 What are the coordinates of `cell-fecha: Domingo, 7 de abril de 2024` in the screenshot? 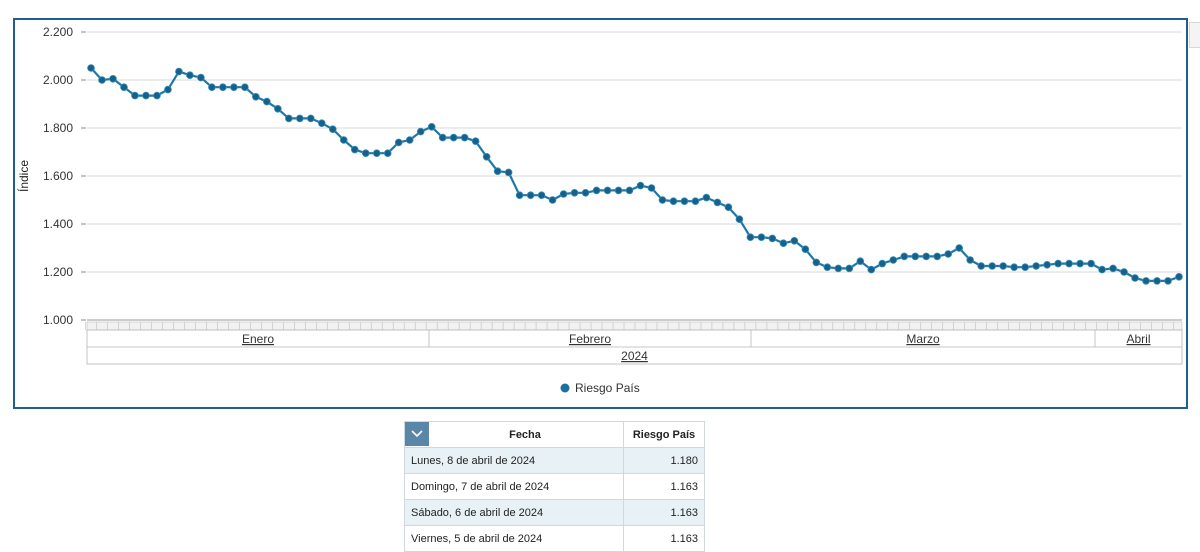 It's located at (514, 486).